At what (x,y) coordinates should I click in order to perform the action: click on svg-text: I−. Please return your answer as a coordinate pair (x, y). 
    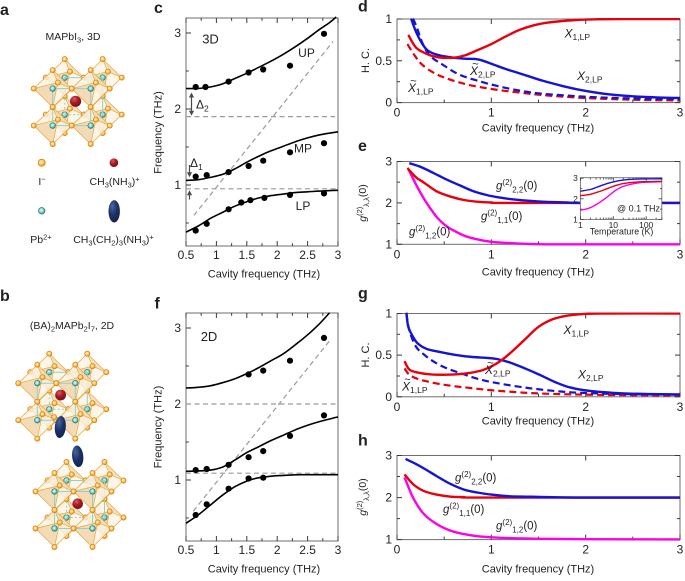
    Looking at the image, I should click on (42, 182).